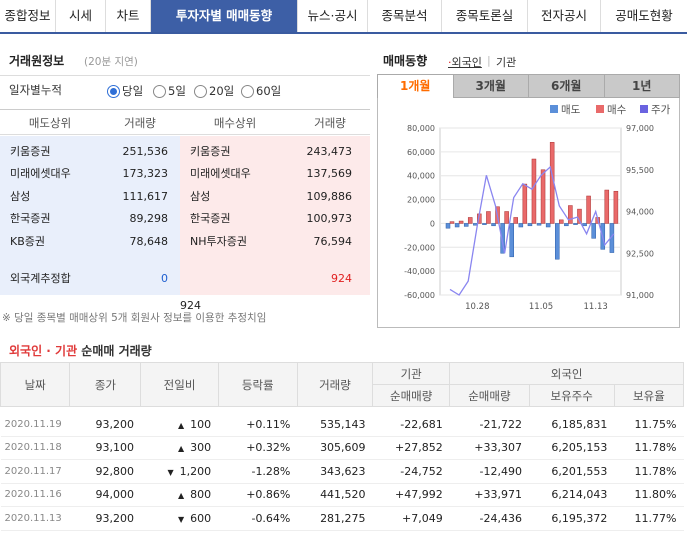 The image size is (687, 533). Describe the element at coordinates (489, 424) in the screenshot. I see `row-foreign-net: -21,722` at that location.